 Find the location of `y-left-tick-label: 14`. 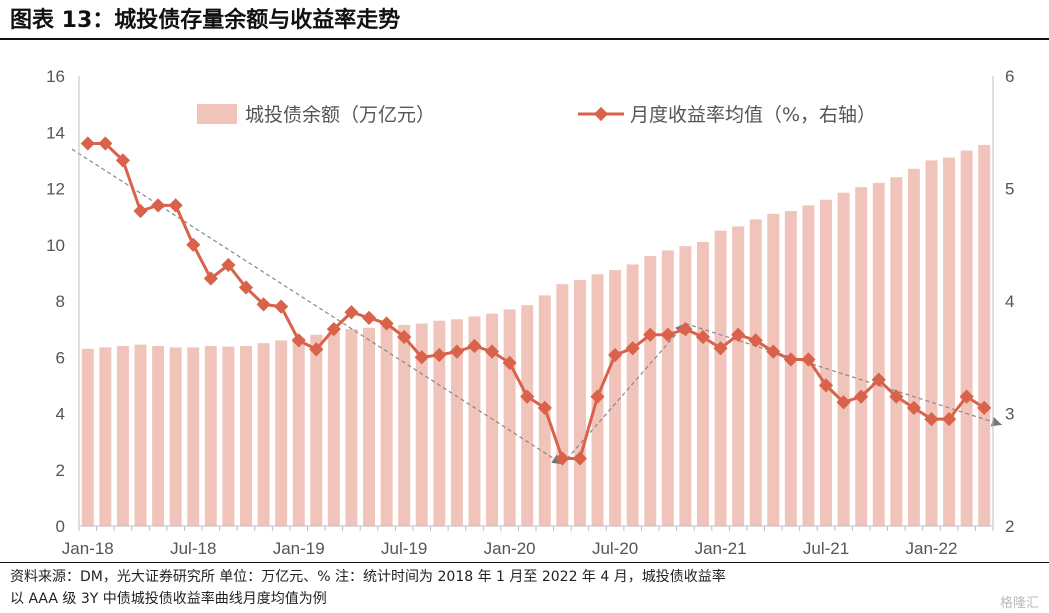

y-left-tick-label: 14 is located at coordinates (55, 132).